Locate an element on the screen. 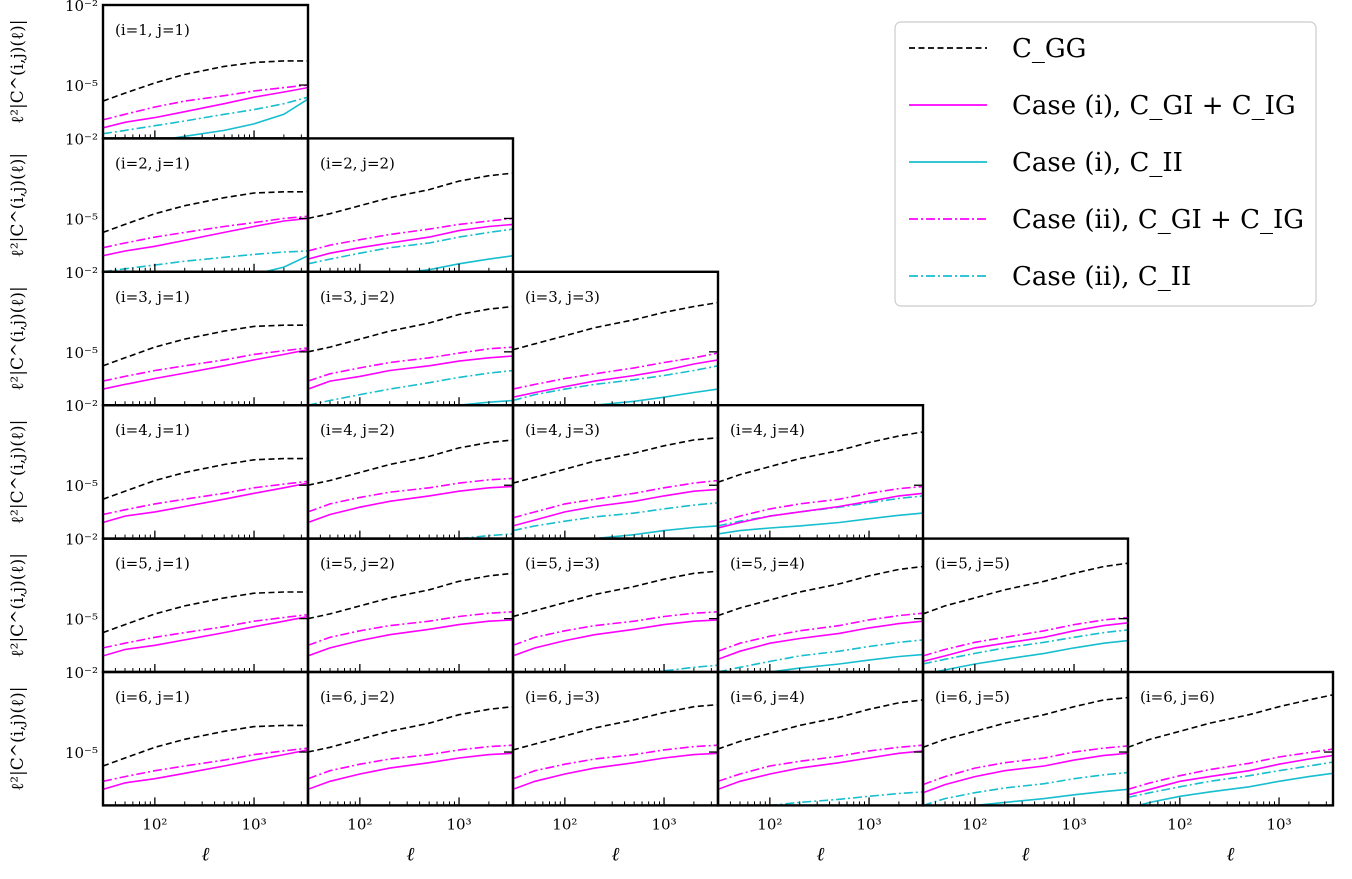 This screenshot has height=879, width=1352. panel-label: (i=2, j=1) is located at coordinates (152, 163).